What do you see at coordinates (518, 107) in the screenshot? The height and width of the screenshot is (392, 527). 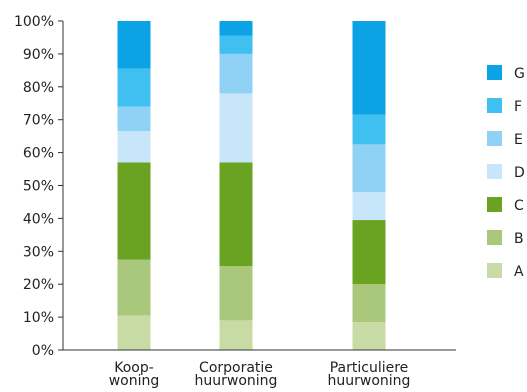 I see `legend-label-f: F` at bounding box center [518, 107].